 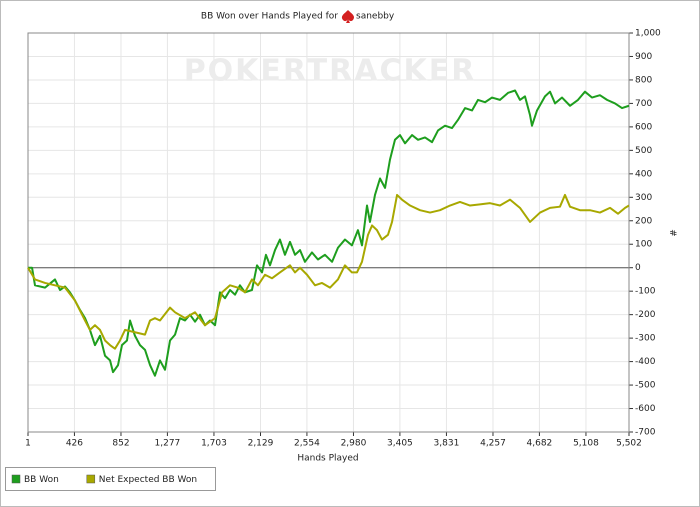 What do you see at coordinates (168, 444) in the screenshot?
I see `x-tick-label: 1,277` at bounding box center [168, 444].